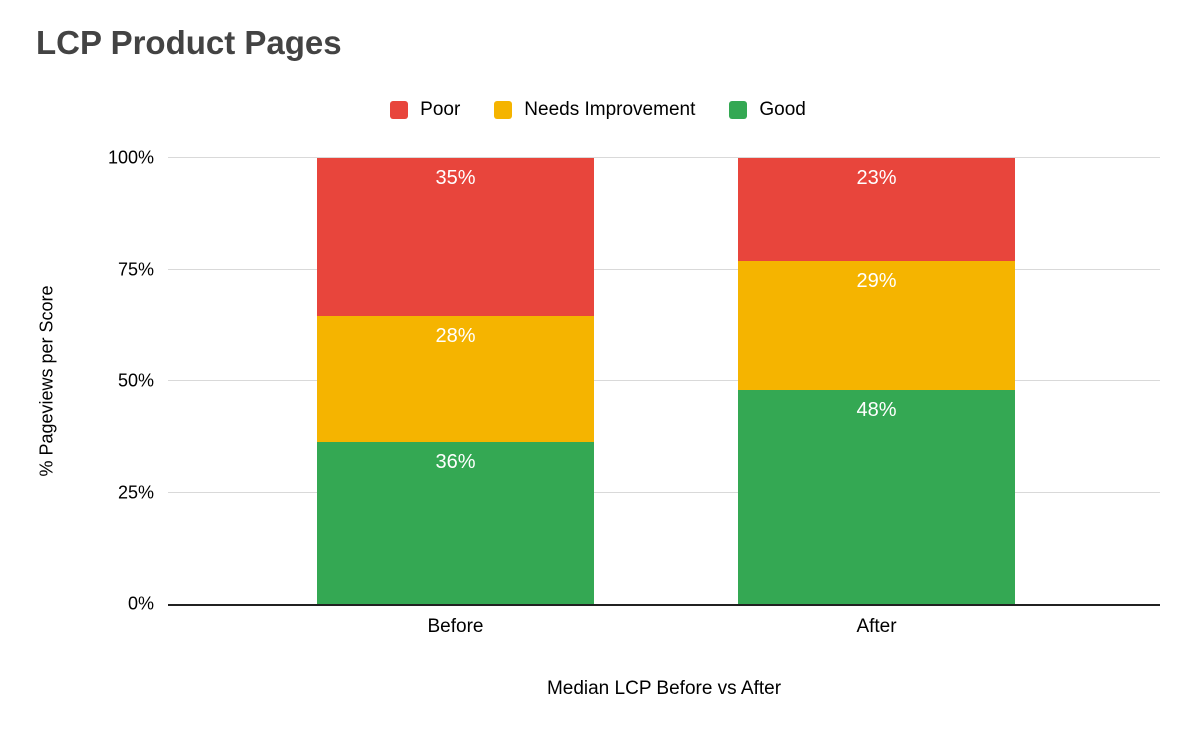 The width and height of the screenshot is (1196, 738). I want to click on legend-item-needs-improvement: Needs Improvement, so click(594, 110).